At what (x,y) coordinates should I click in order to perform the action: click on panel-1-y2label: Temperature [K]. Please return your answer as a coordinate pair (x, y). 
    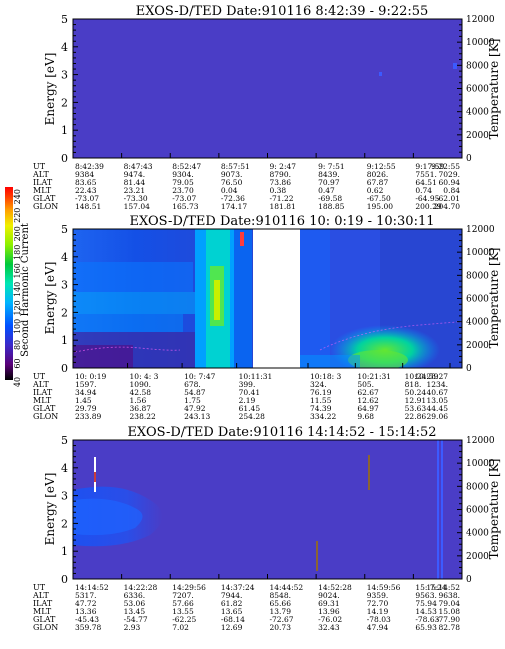
    Looking at the image, I should click on (494, 89).